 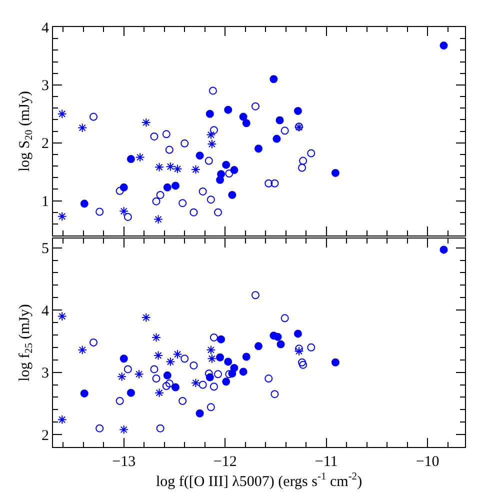 I want to click on x-axis-title: log f([O III] λ5007) (ergs s$^{-1}$ cm$^{-2}$), so click(x=259, y=481).